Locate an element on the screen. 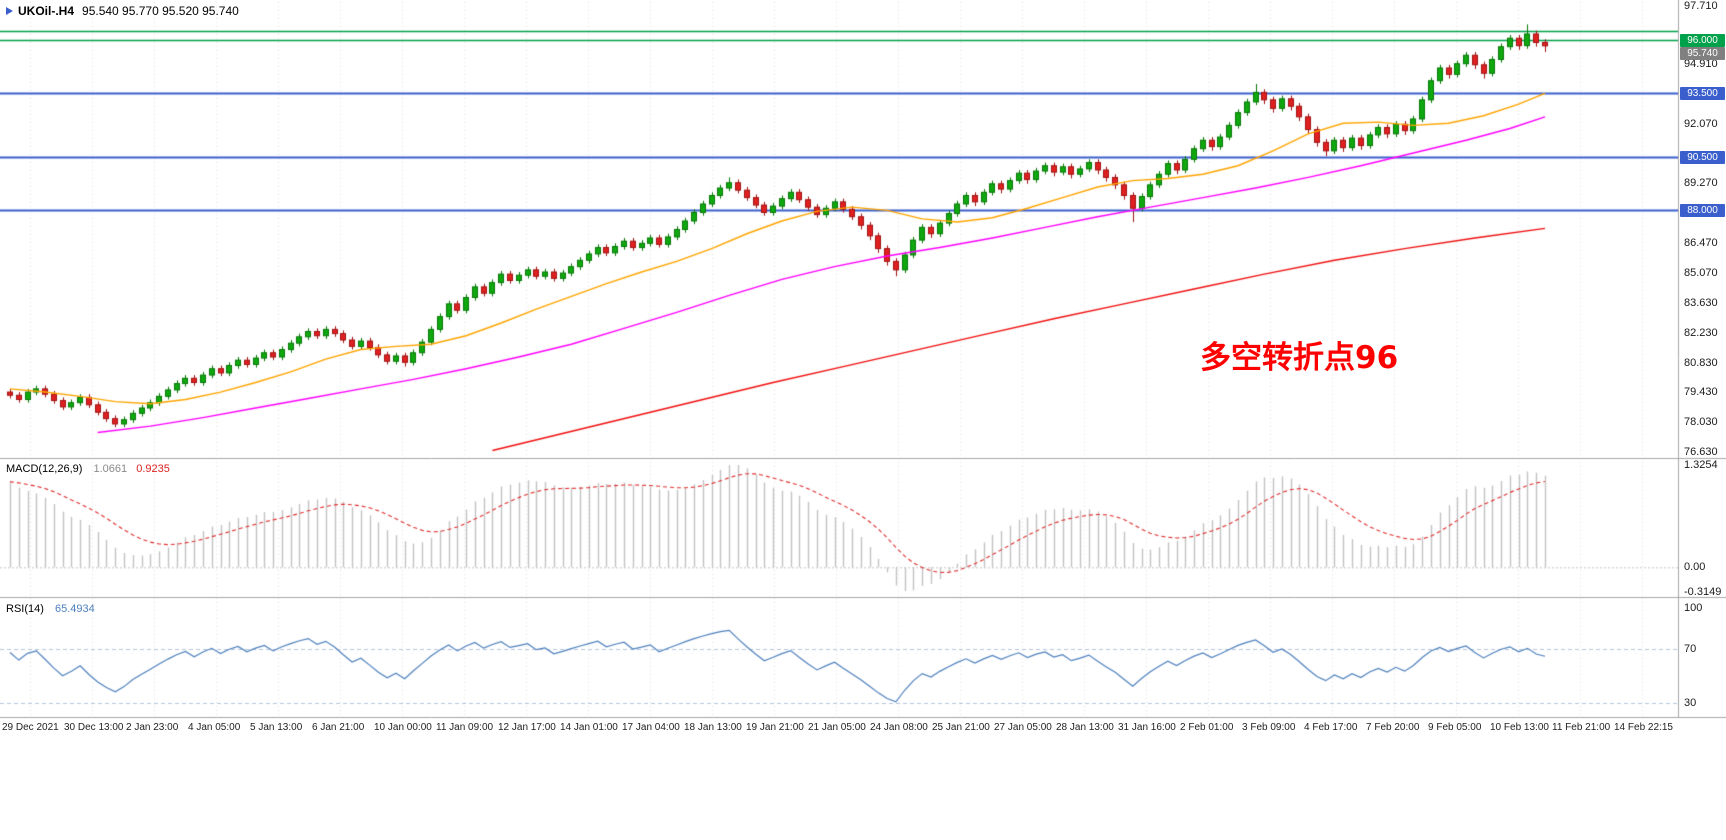  price-axis-tick: 94.910 is located at coordinates (1701, 63).